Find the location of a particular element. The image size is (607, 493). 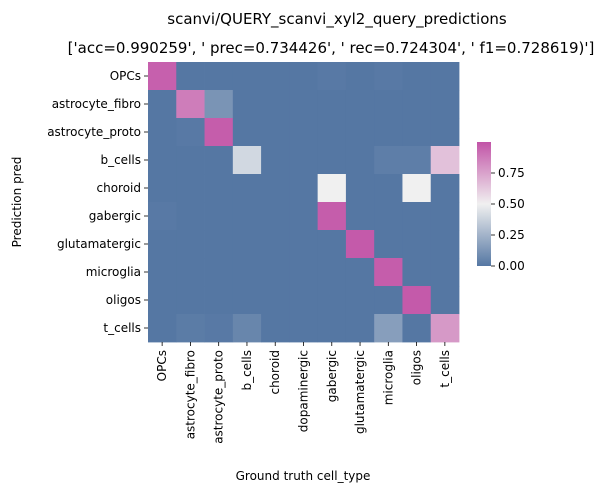

y-tick-label: gabergic is located at coordinates (115, 216).